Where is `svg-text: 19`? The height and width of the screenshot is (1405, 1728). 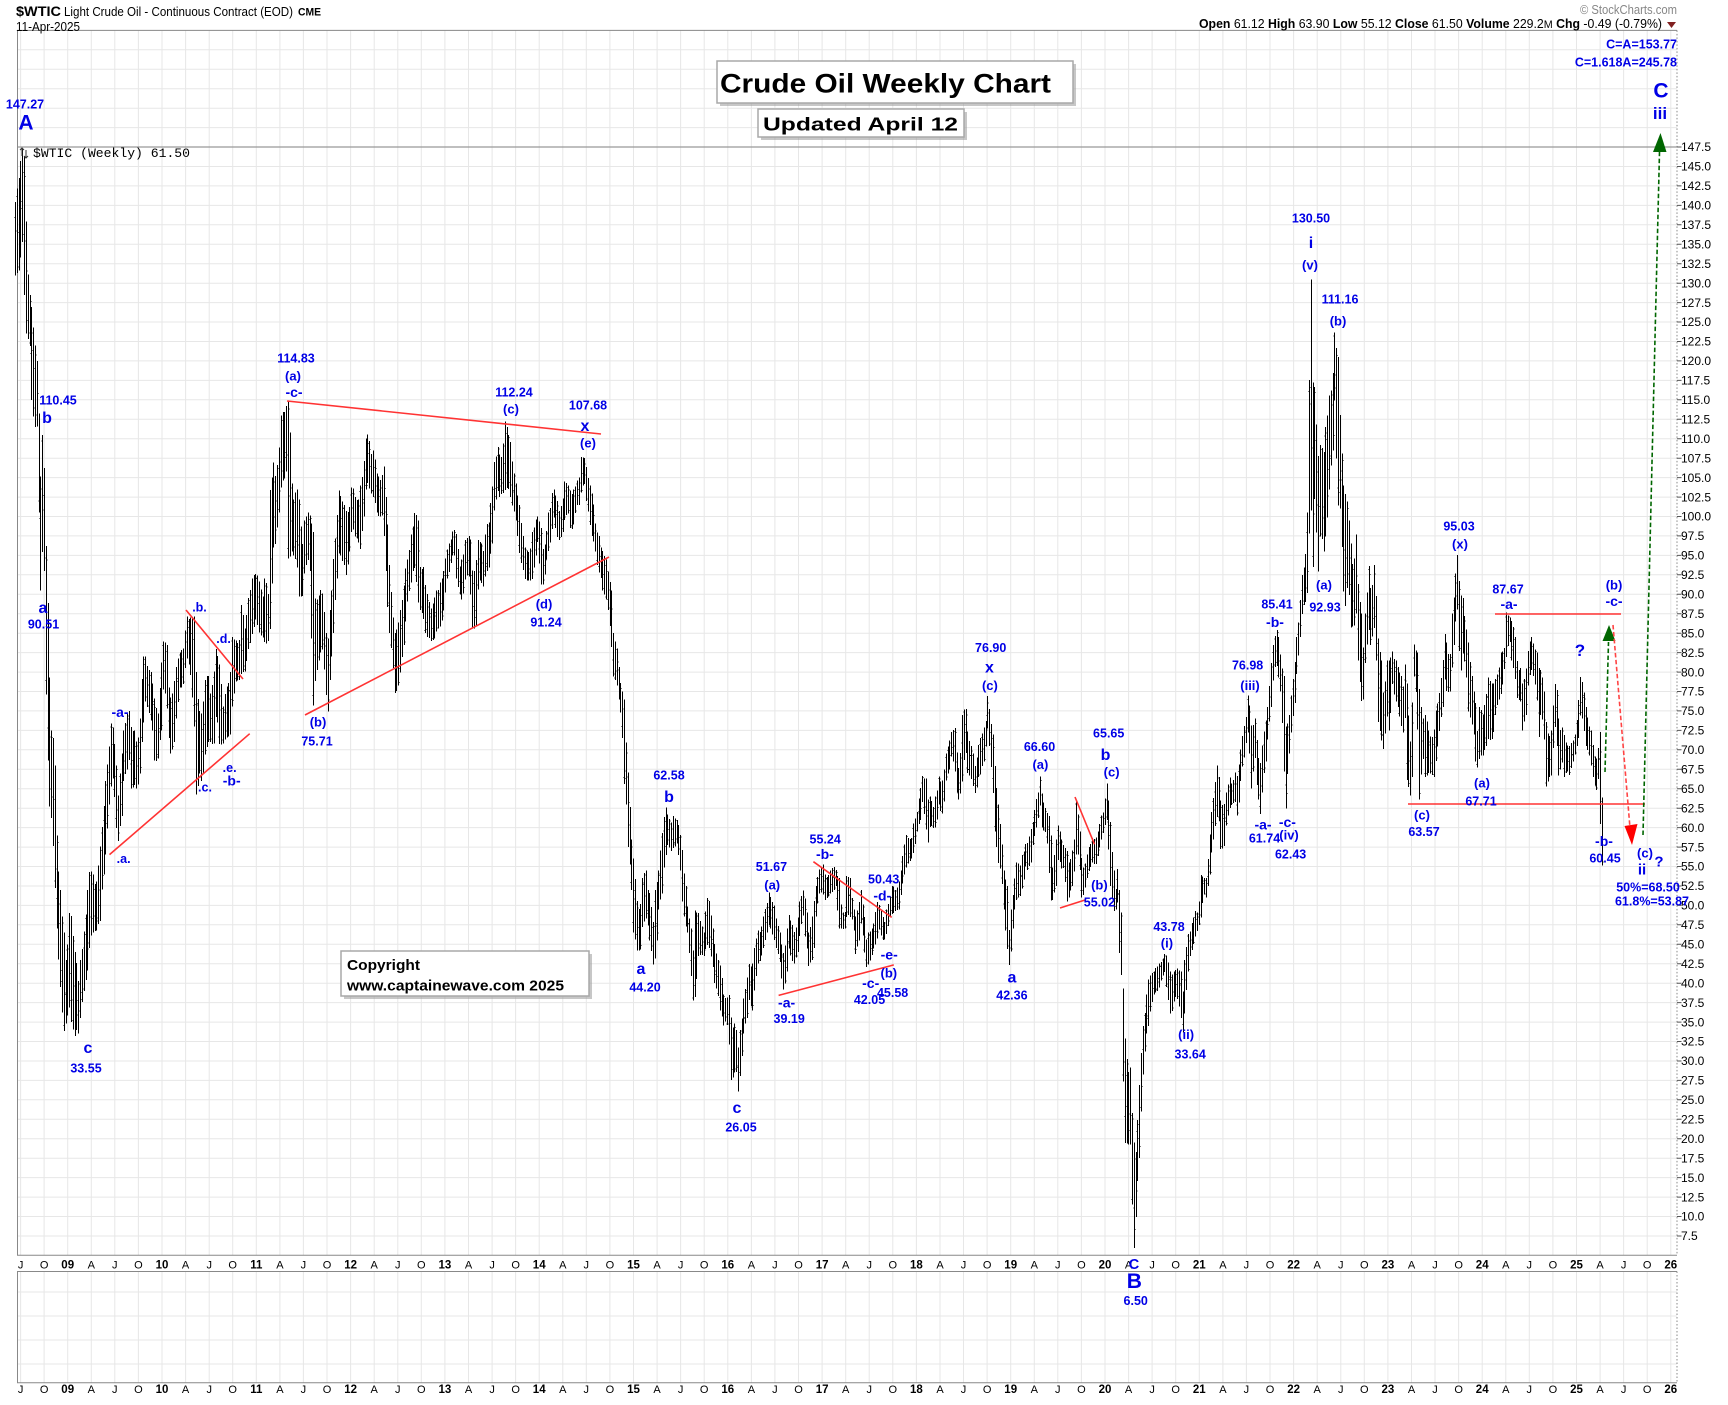 svg-text: 19 is located at coordinates (1010, 1265).